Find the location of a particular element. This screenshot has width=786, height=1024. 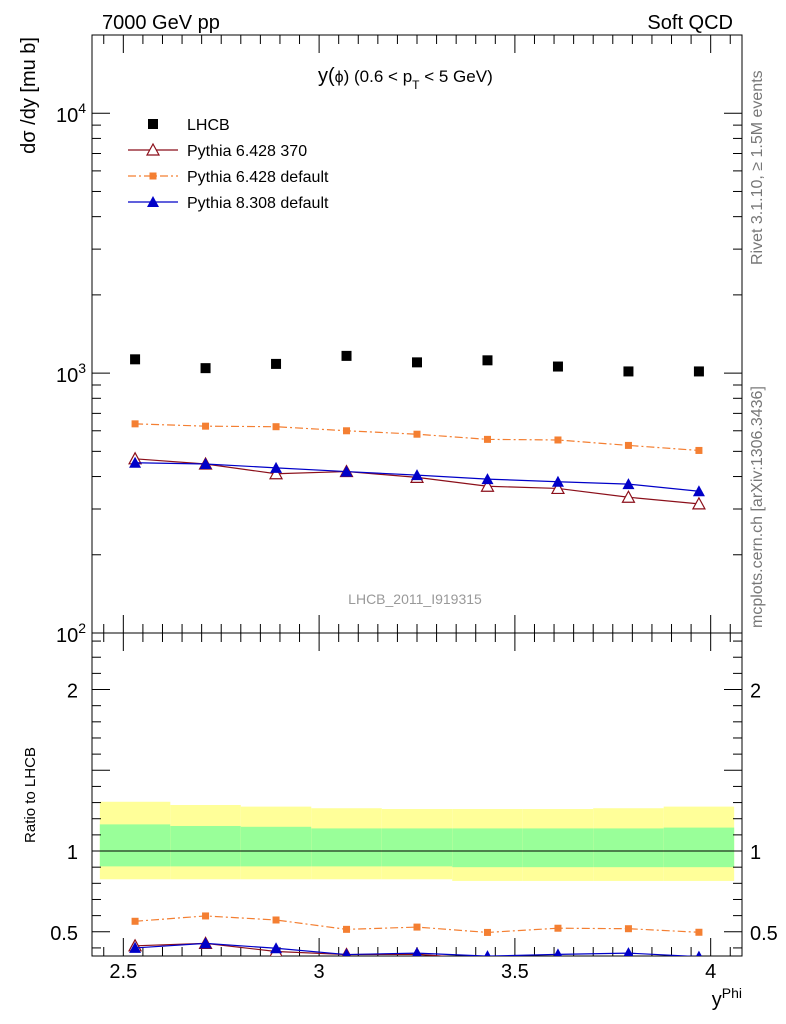

main-series is located at coordinates (417, 430).